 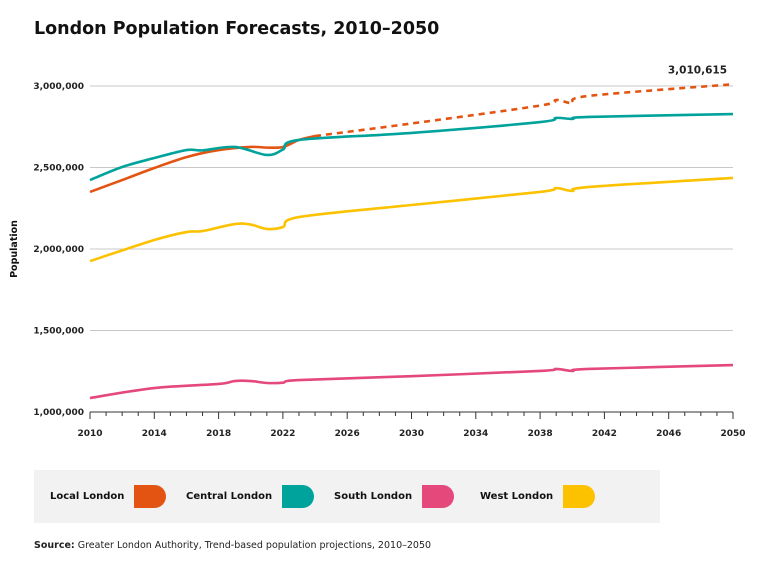 I want to click on legend-item-central-london: Central London, so click(x=250, y=496).